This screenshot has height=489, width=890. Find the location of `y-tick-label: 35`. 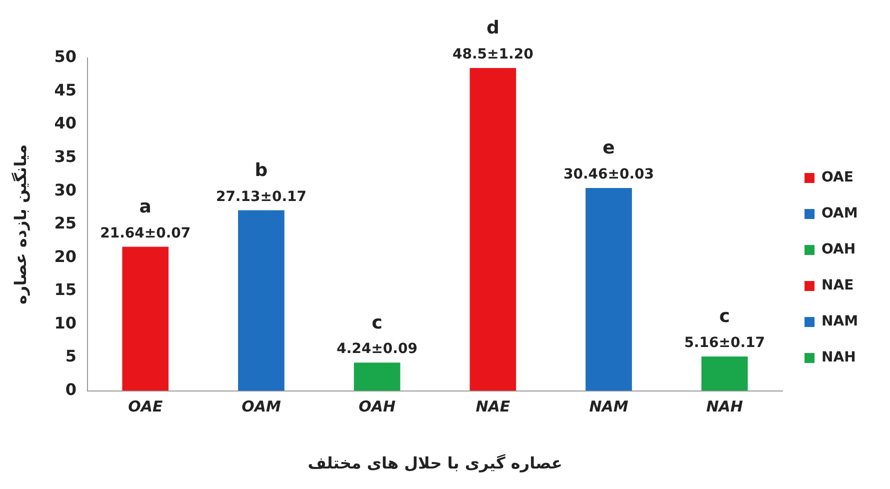

y-tick-label: 35 is located at coordinates (65, 156).